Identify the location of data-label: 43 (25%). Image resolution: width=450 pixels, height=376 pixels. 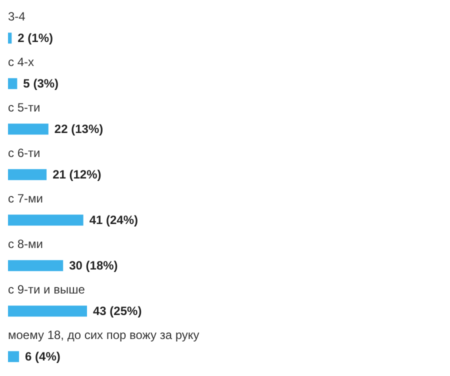
(117, 311).